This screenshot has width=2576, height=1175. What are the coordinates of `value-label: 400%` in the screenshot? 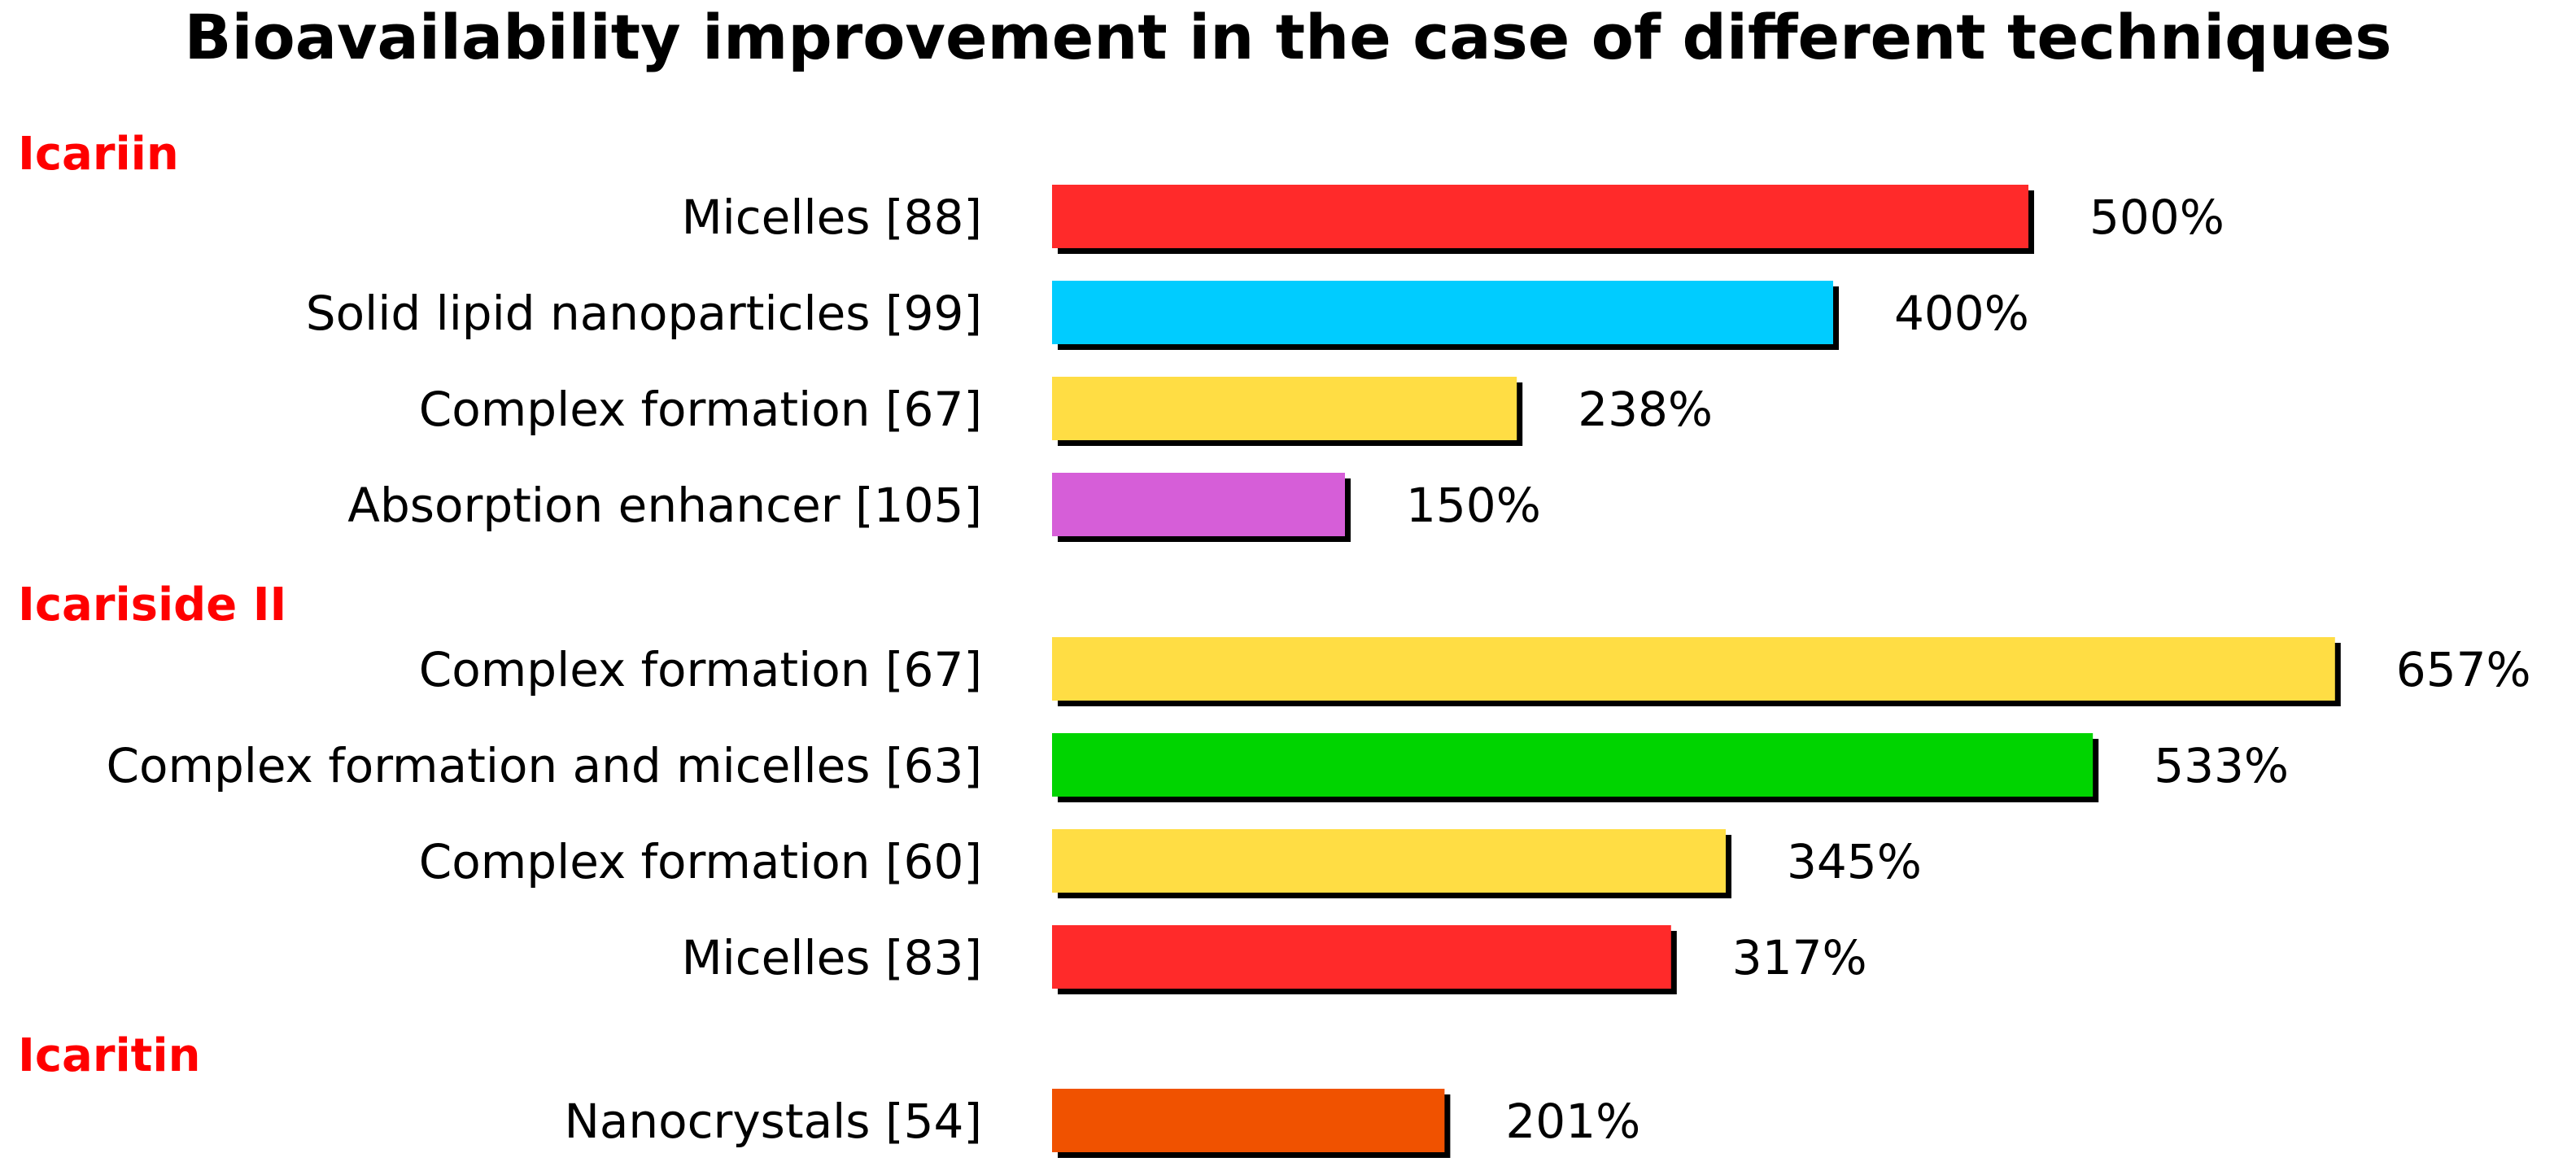 It's located at (1961, 313).